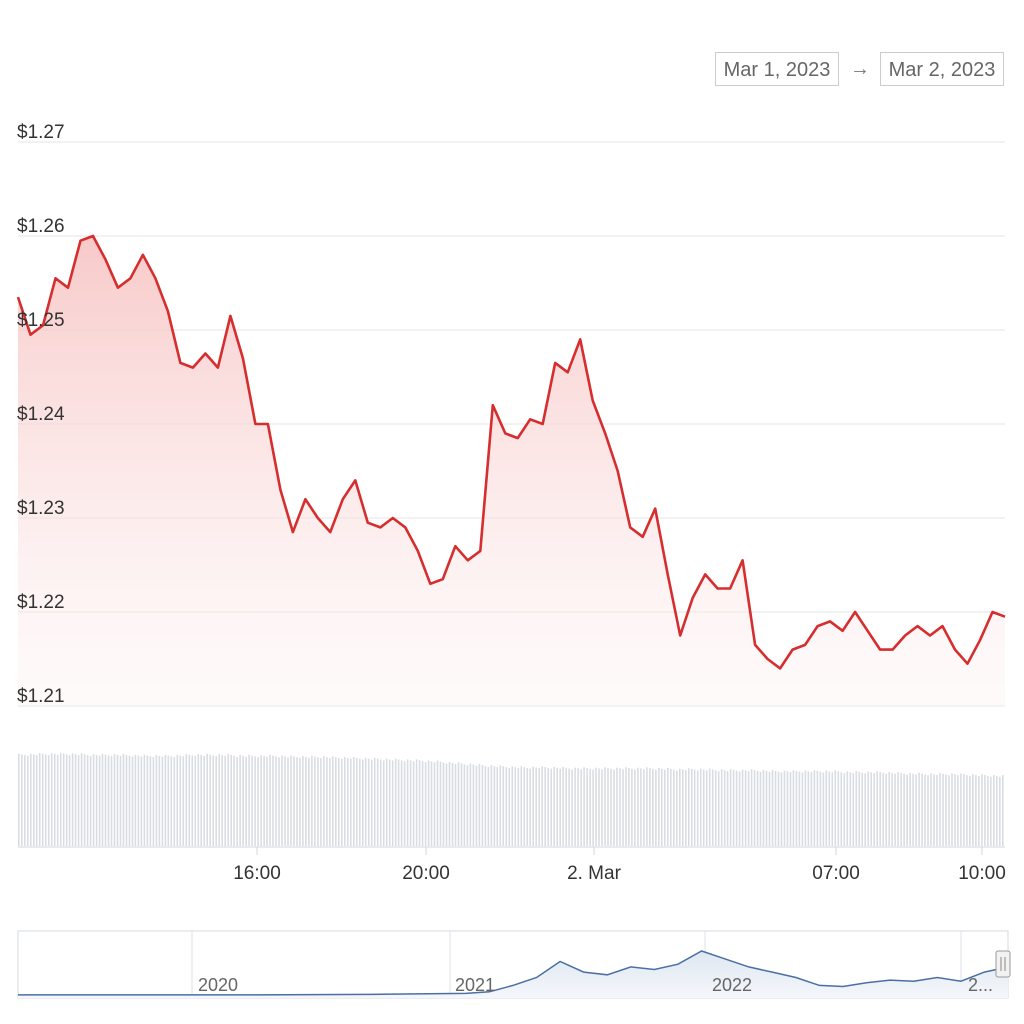 This screenshot has width=1024, height=1024. I want to click on y-tick-label: $1.25, so click(41, 320).